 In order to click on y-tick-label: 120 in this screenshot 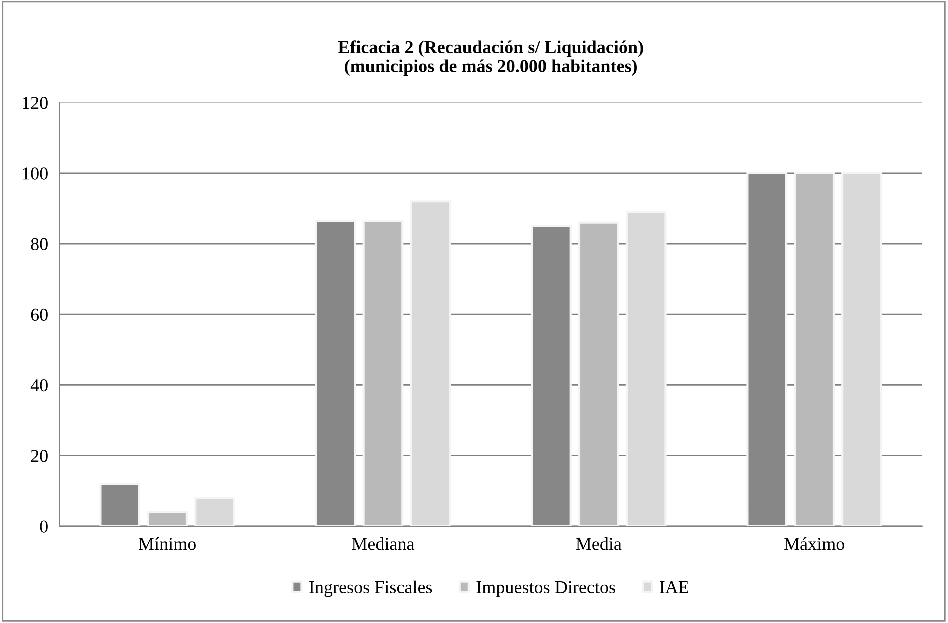, I will do `click(35, 103)`.